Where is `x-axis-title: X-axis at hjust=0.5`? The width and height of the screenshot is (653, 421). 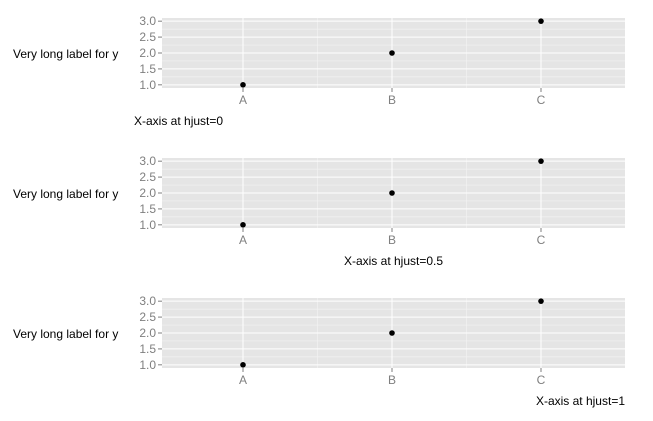 x-axis-title: X-axis at hjust=0.5 is located at coordinates (393, 261).